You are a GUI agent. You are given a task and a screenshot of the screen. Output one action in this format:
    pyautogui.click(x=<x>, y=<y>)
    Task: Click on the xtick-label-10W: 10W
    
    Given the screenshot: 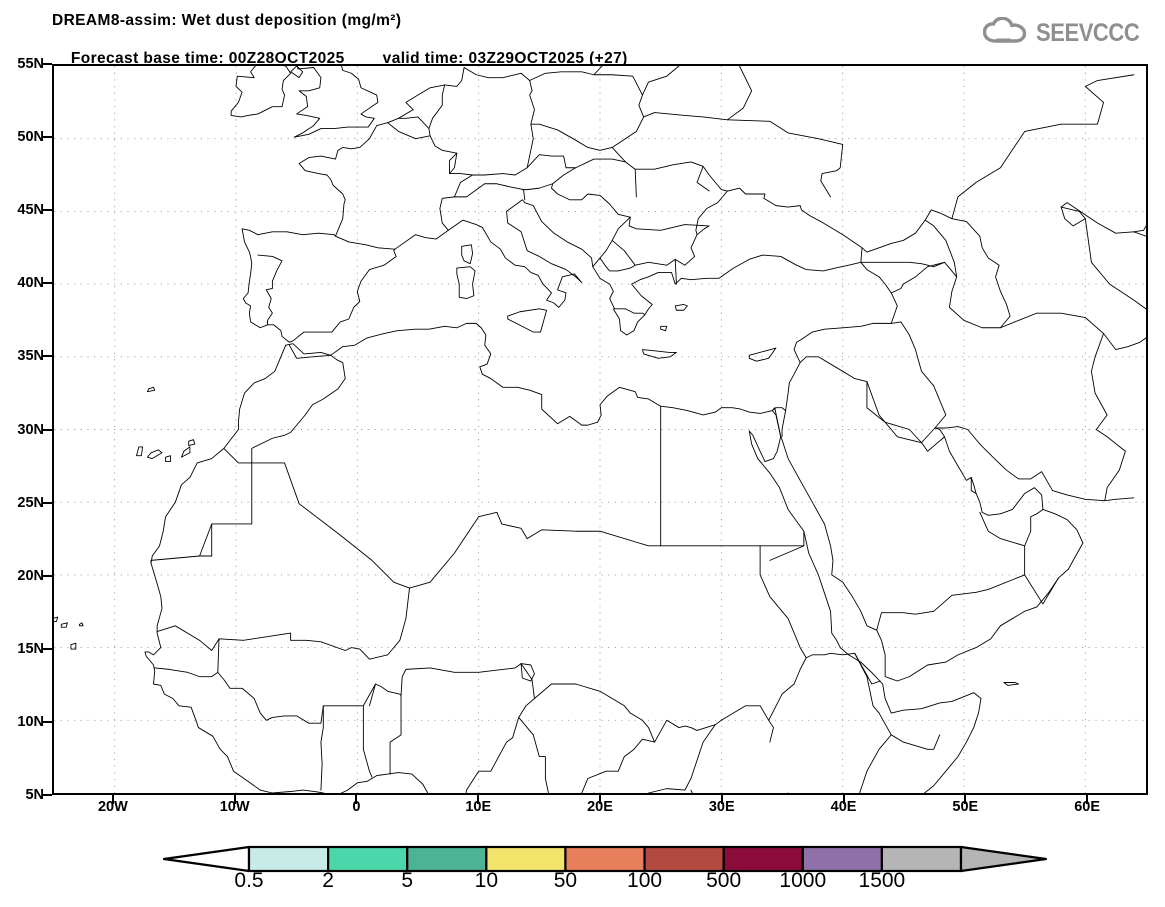 What is the action you would take?
    pyautogui.click(x=234, y=807)
    